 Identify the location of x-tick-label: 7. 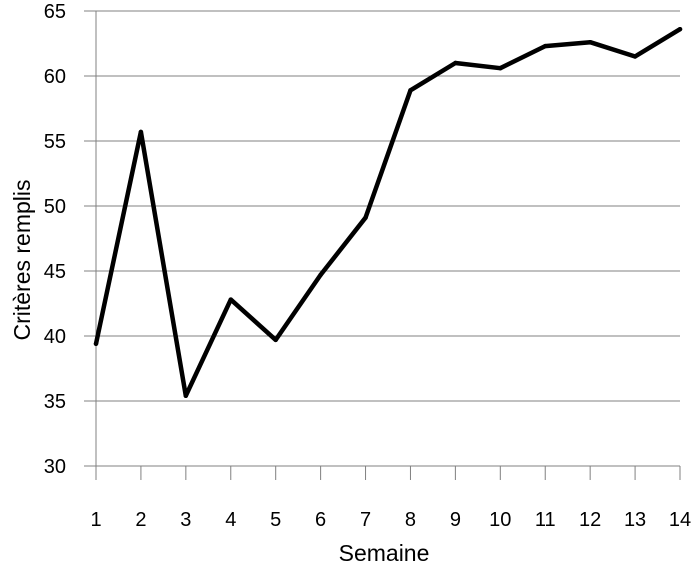
(365, 520).